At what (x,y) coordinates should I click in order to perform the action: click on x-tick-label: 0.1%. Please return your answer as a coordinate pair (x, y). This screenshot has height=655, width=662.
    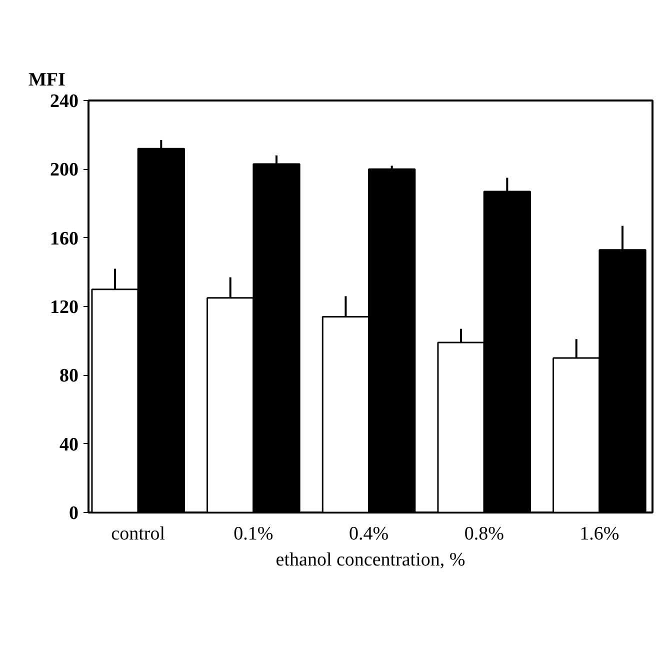
    Looking at the image, I should click on (254, 534).